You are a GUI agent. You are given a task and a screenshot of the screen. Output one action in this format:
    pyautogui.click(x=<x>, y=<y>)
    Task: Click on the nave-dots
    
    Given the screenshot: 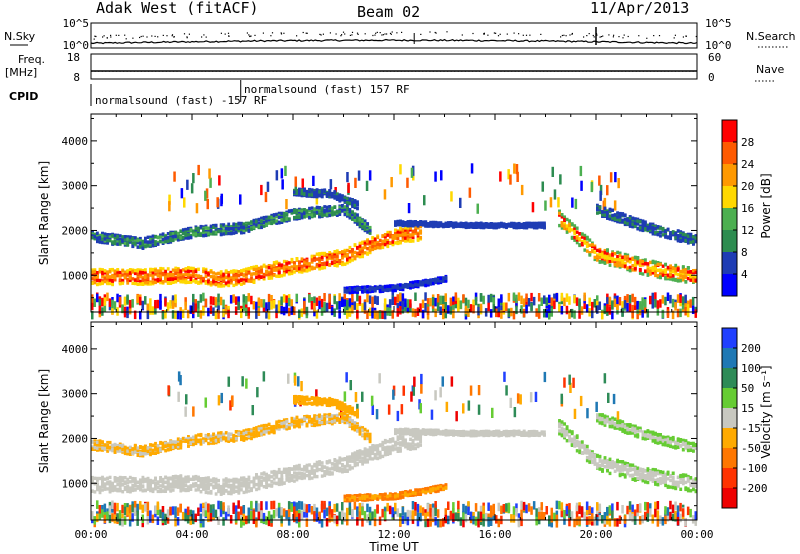 What is the action you would take?
    pyautogui.click(x=392, y=71)
    